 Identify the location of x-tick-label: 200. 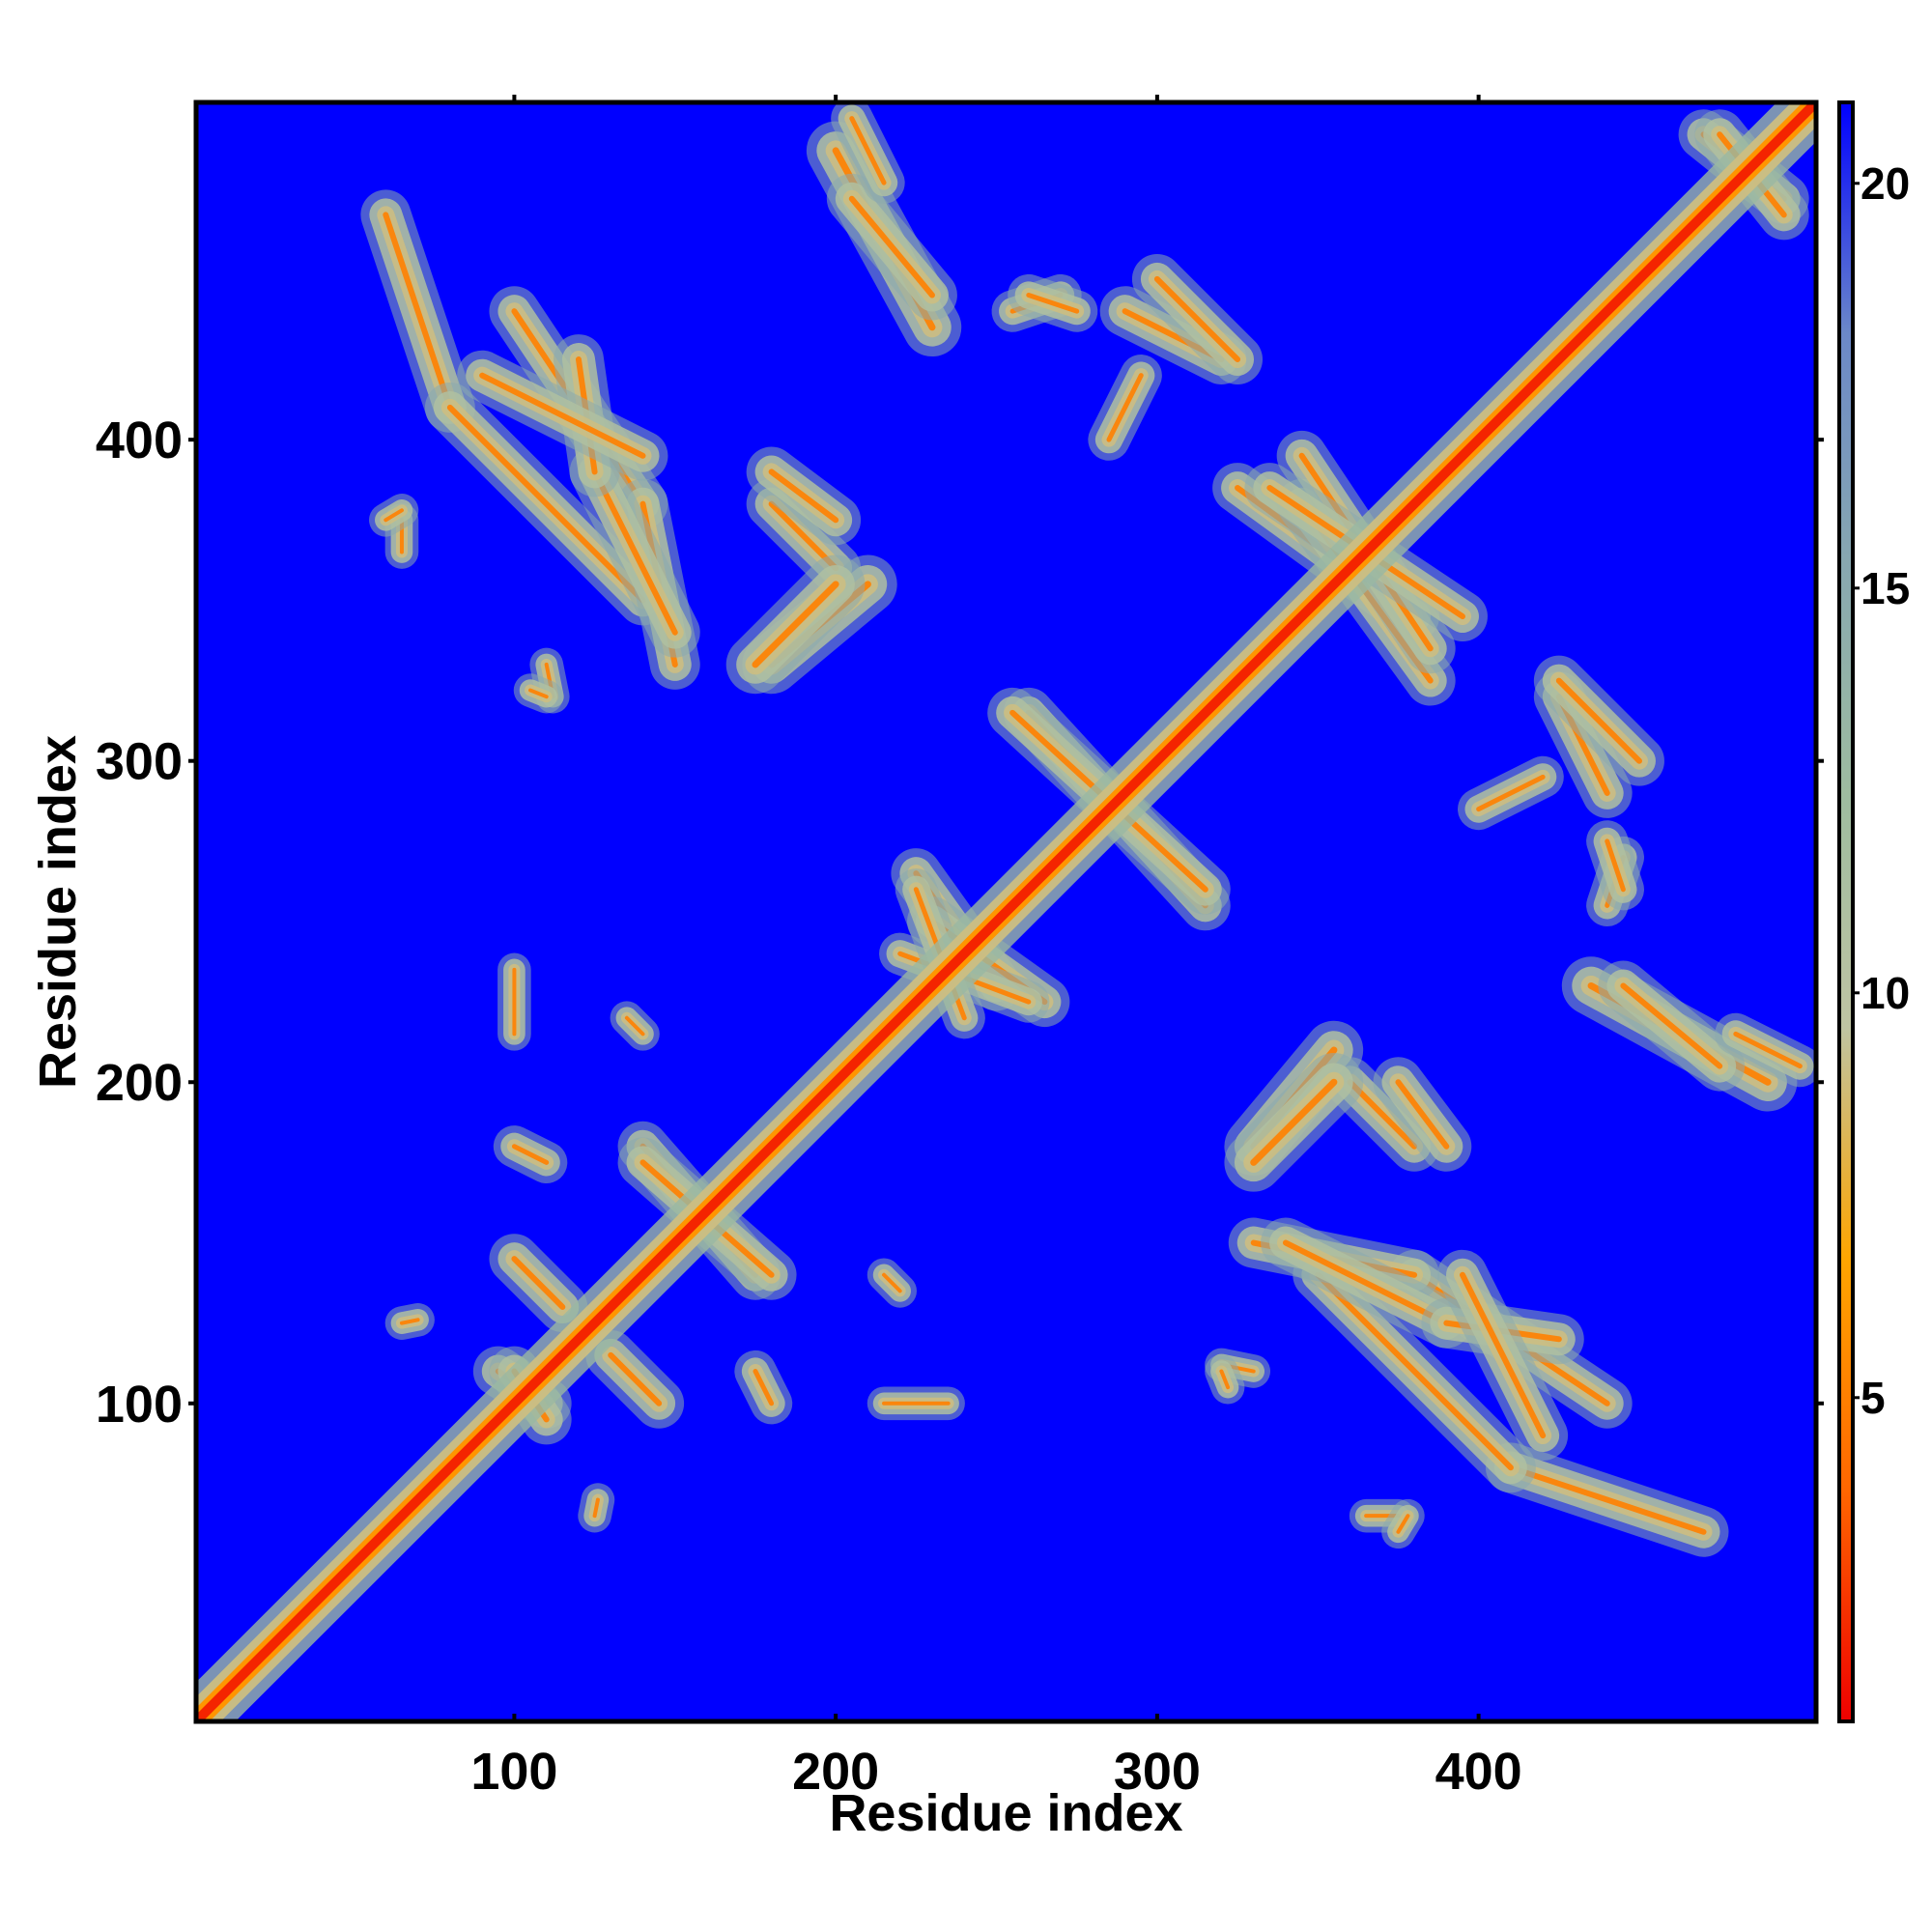
(835, 1772).